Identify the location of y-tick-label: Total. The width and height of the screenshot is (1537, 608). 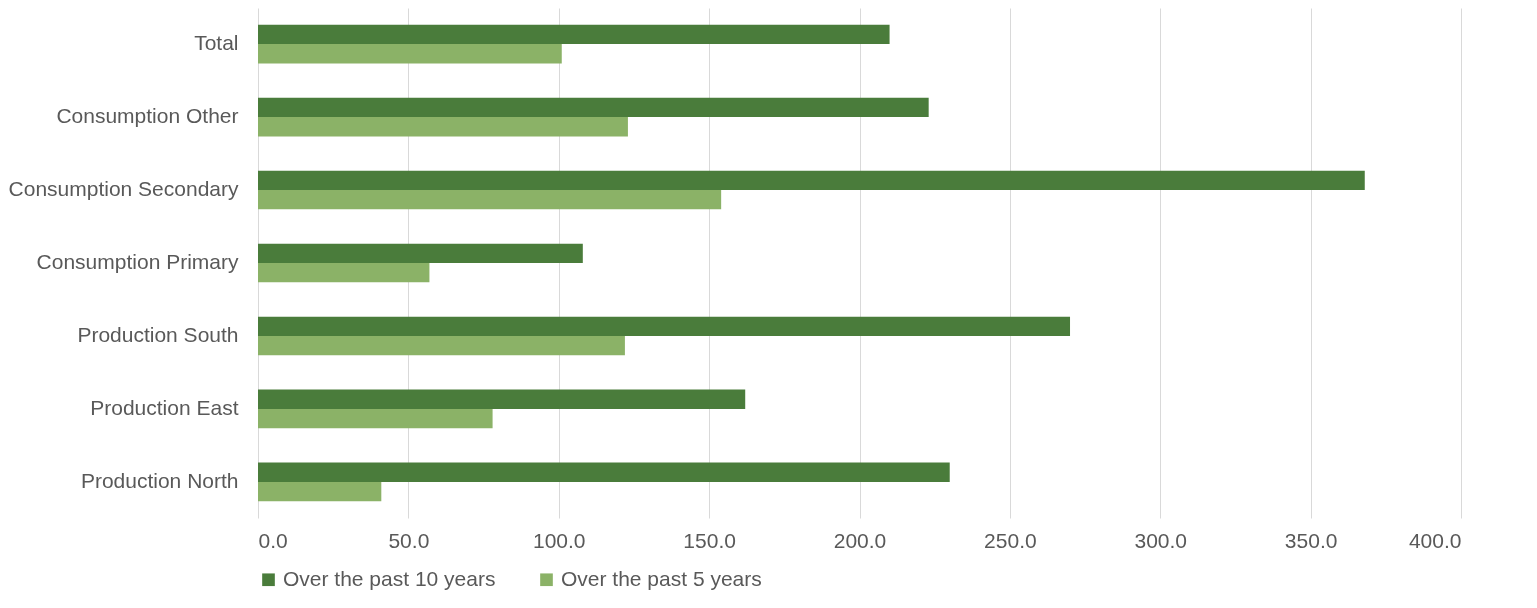
(216, 43).